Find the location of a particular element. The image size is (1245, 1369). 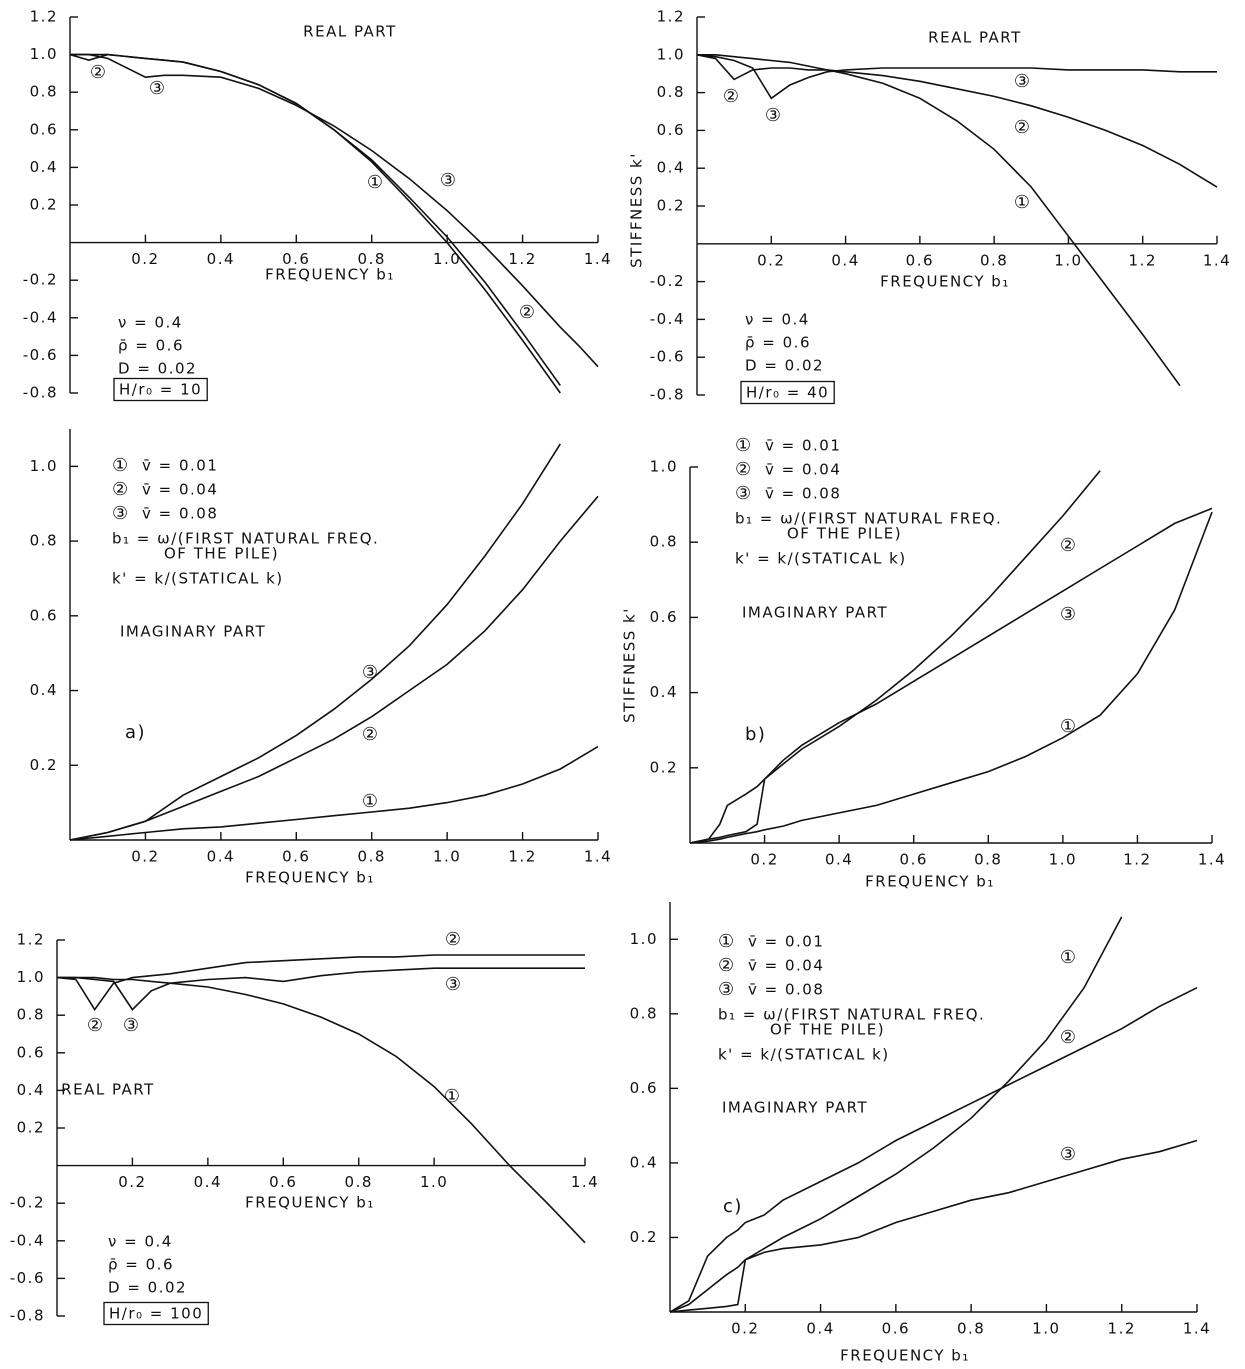

note-box is located at coordinates (156, 1313).